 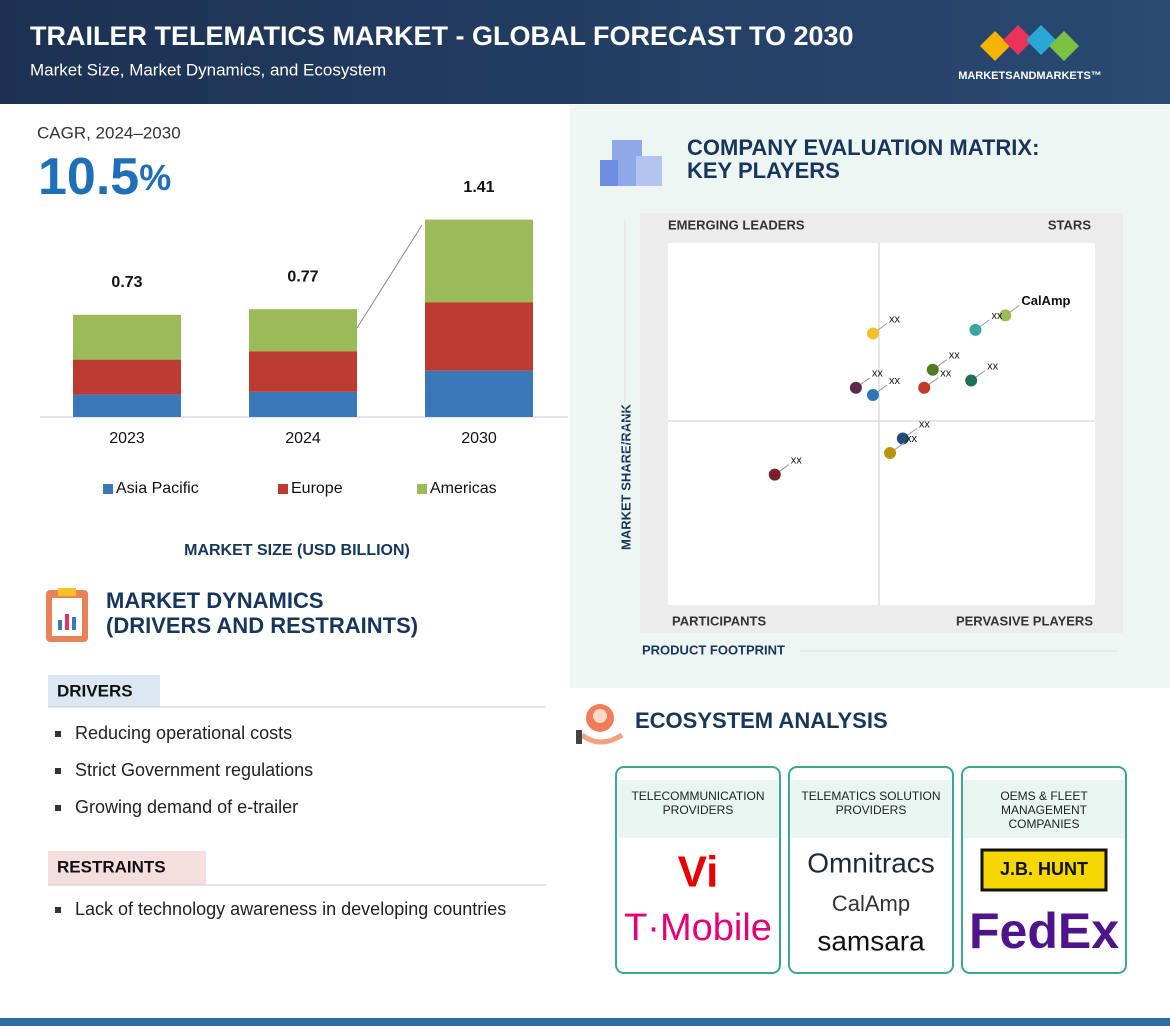 What do you see at coordinates (109, 132) in the screenshot?
I see `cagr-label: CAGR, 2024–2030` at bounding box center [109, 132].